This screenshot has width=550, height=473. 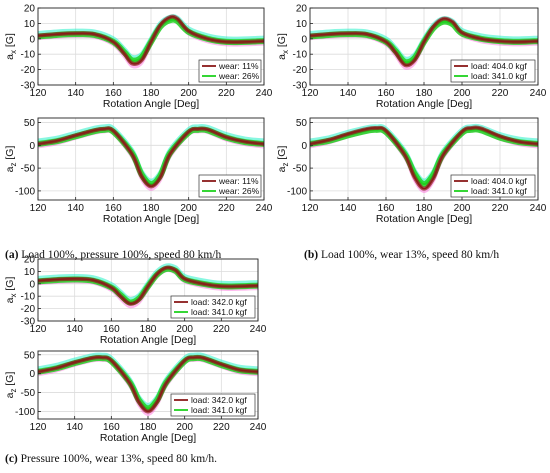 I want to click on caption-b: (b) Load 100%, wear 13%, speed 80 km/h, so click(x=402, y=255).